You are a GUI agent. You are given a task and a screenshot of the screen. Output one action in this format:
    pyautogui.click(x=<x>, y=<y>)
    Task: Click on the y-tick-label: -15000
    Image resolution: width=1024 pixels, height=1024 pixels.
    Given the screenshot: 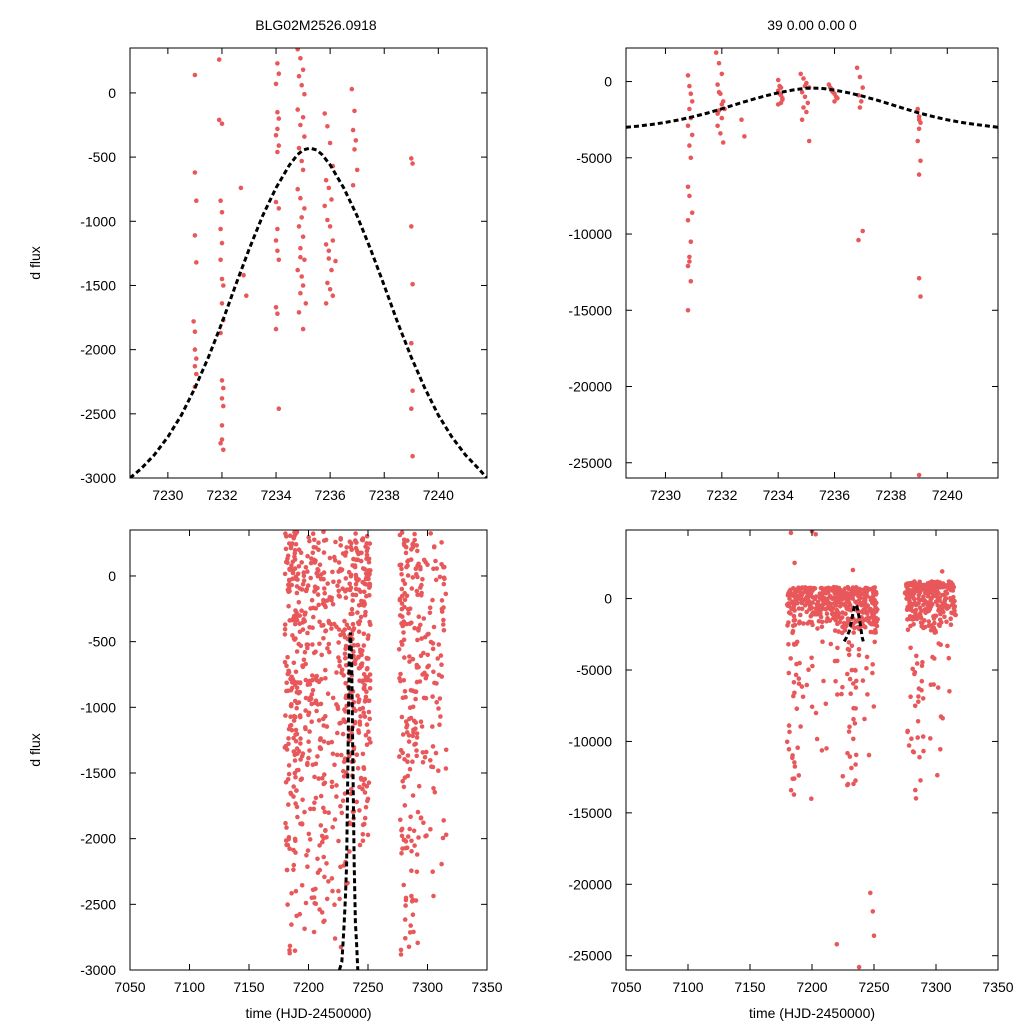 What is the action you would take?
    pyautogui.click(x=590, y=813)
    